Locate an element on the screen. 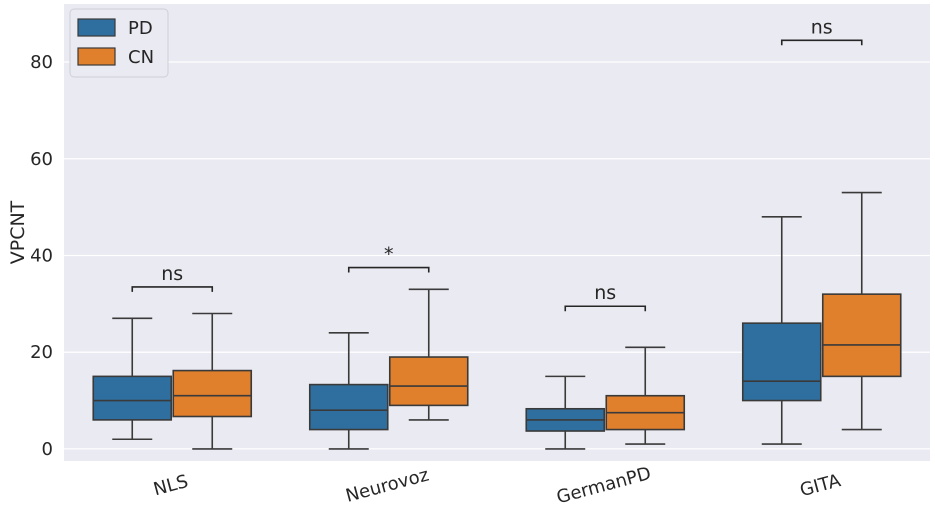 The image size is (935, 523). significance-neurovoz: * is located at coordinates (388, 258).